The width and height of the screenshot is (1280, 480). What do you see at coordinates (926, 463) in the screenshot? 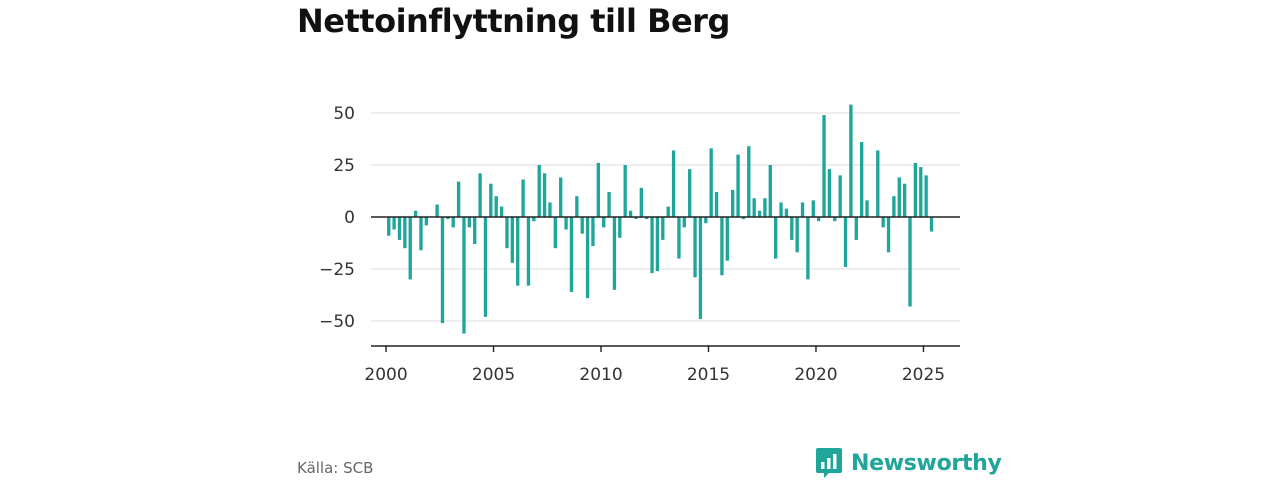
I see `brand-name: Newsworthy` at bounding box center [926, 463].